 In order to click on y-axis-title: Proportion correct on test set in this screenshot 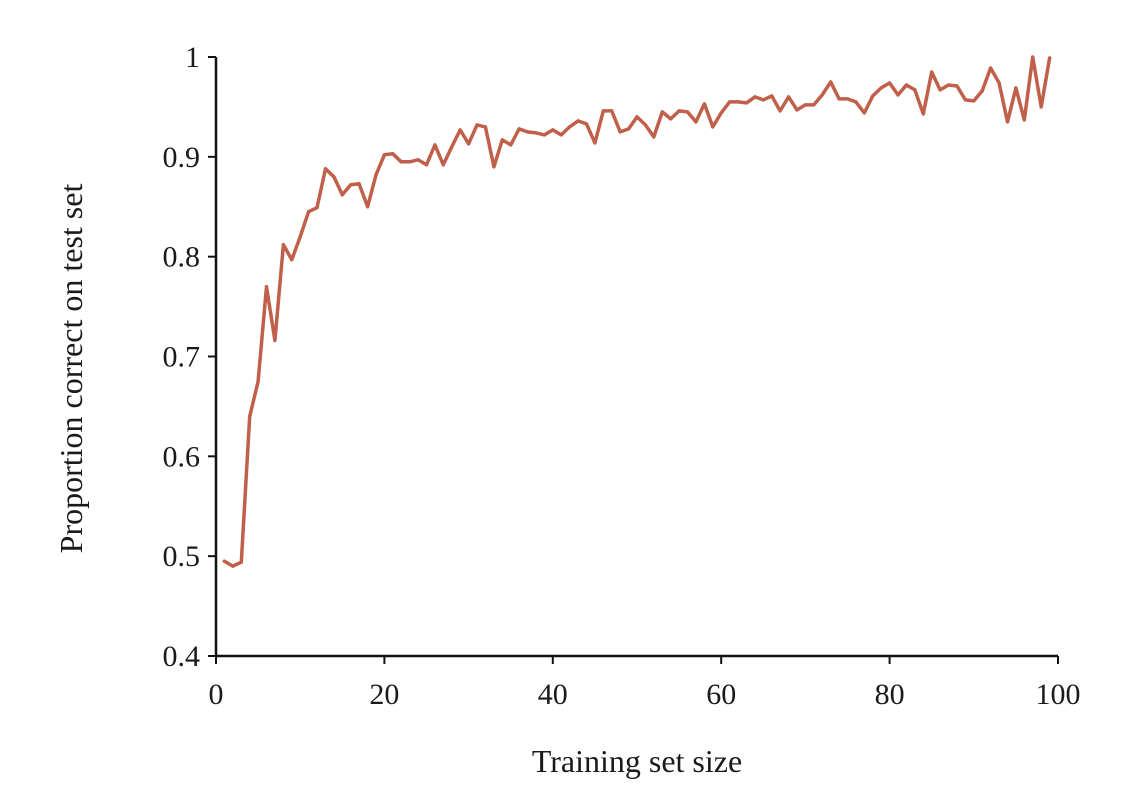, I will do `click(71, 369)`.